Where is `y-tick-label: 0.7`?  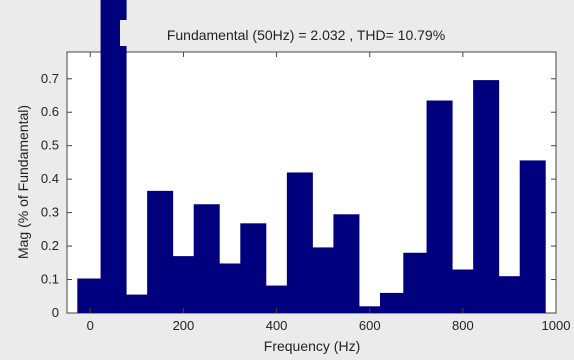
y-tick-label: 0.7 is located at coordinates (50, 78).